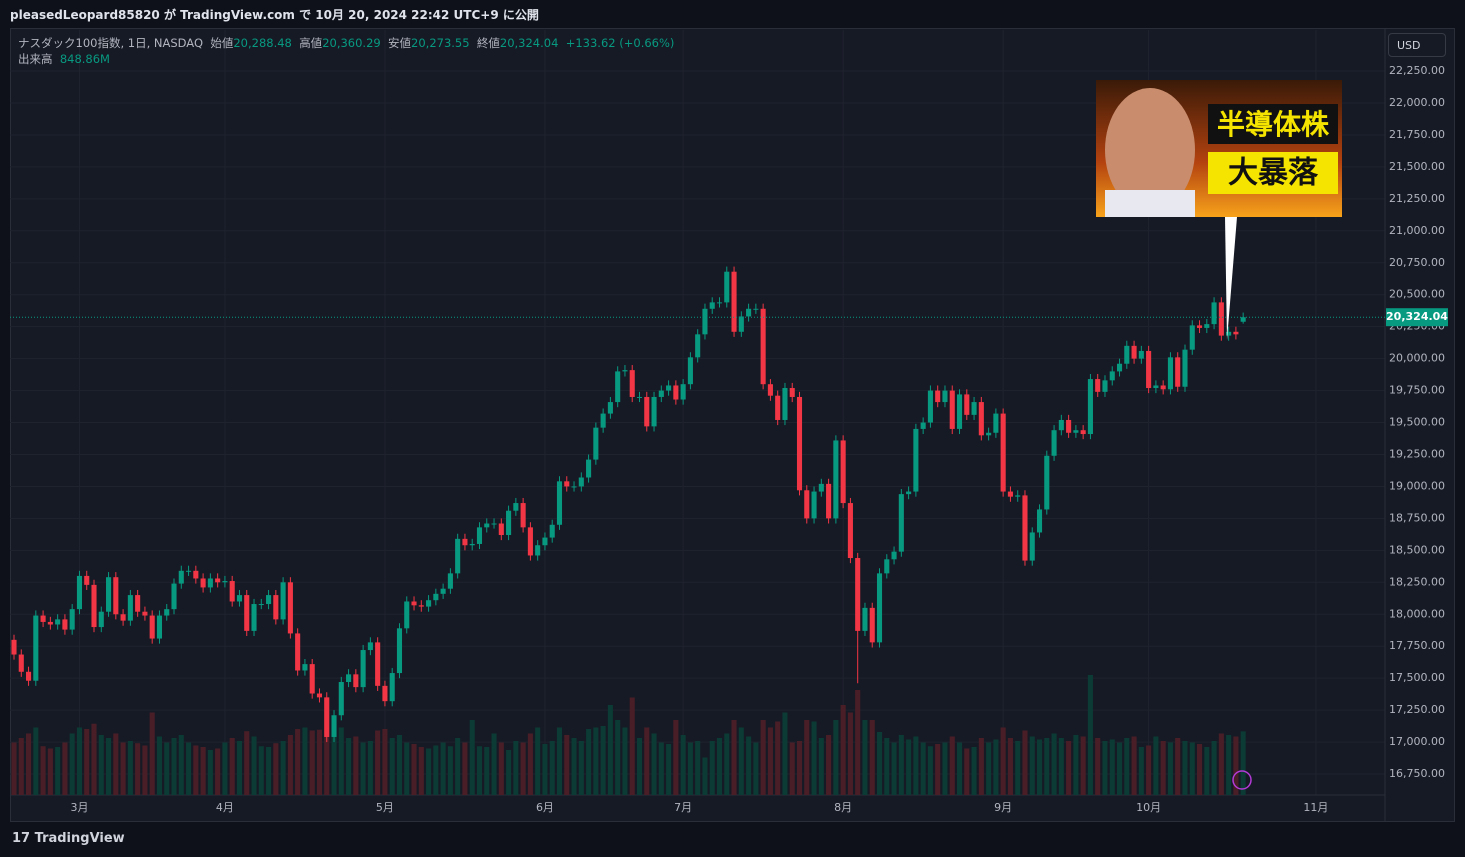  I want to click on y-tick-label: 21,500.00, so click(1417, 166).